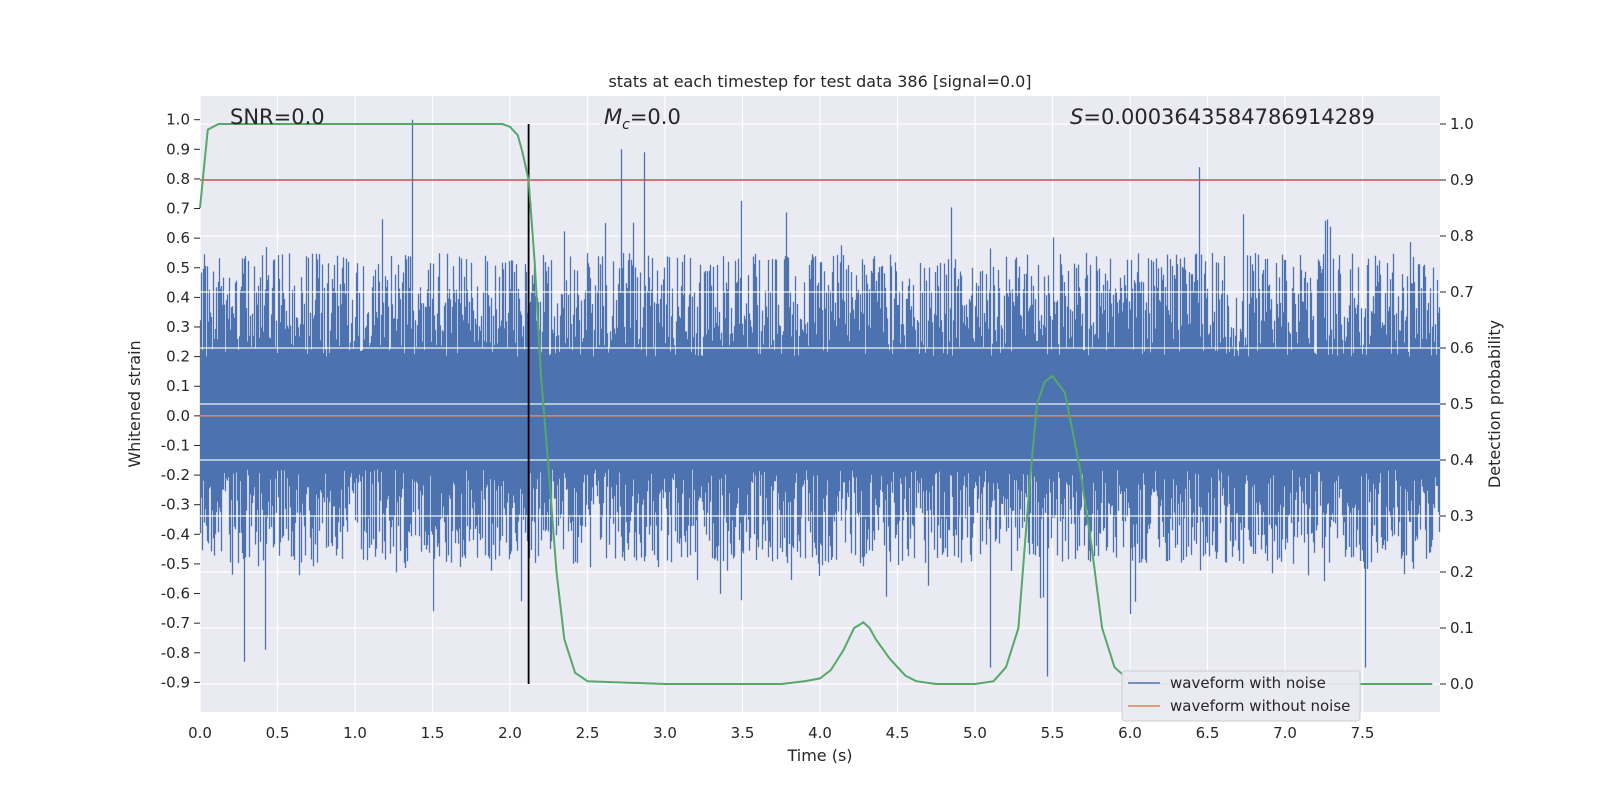 Image resolution: width=1600 pixels, height=800 pixels. I want to click on x-tick-label: 4.5, so click(898, 733).